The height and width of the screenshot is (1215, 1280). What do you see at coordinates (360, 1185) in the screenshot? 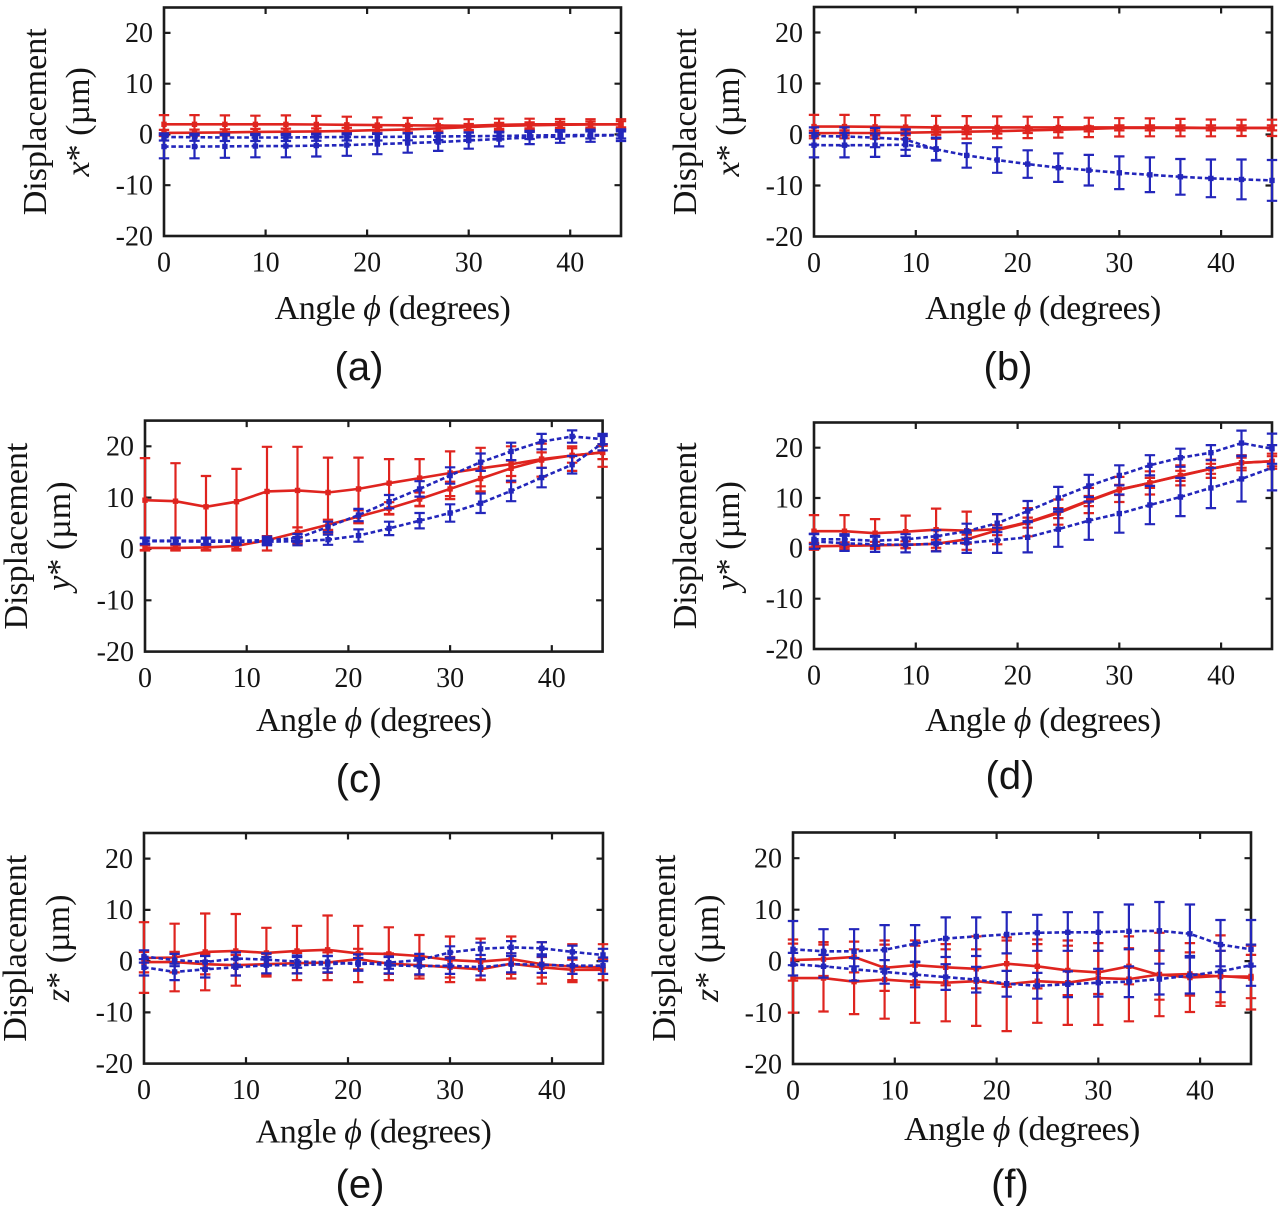
I see `svg-text: (e)` at bounding box center [360, 1185].